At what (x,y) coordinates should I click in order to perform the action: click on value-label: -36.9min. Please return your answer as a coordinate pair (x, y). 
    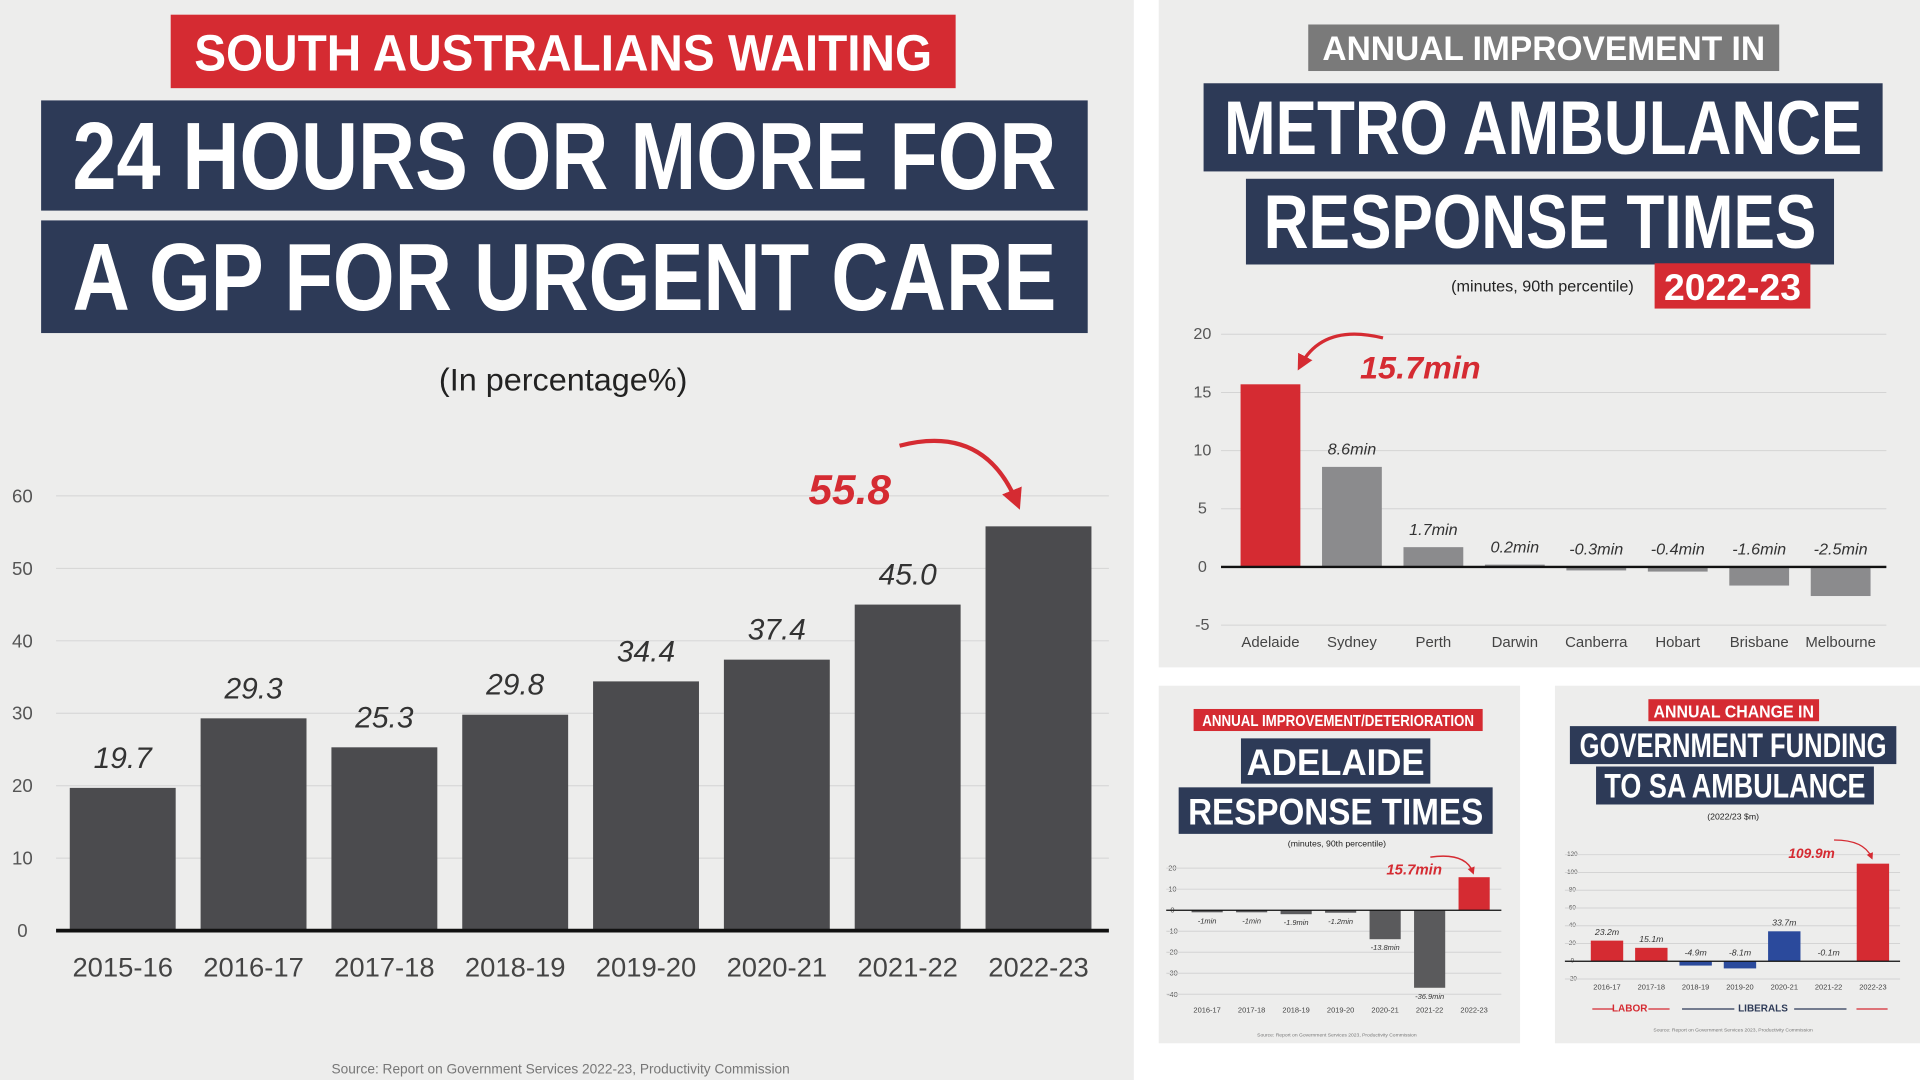
    Looking at the image, I should click on (1429, 996).